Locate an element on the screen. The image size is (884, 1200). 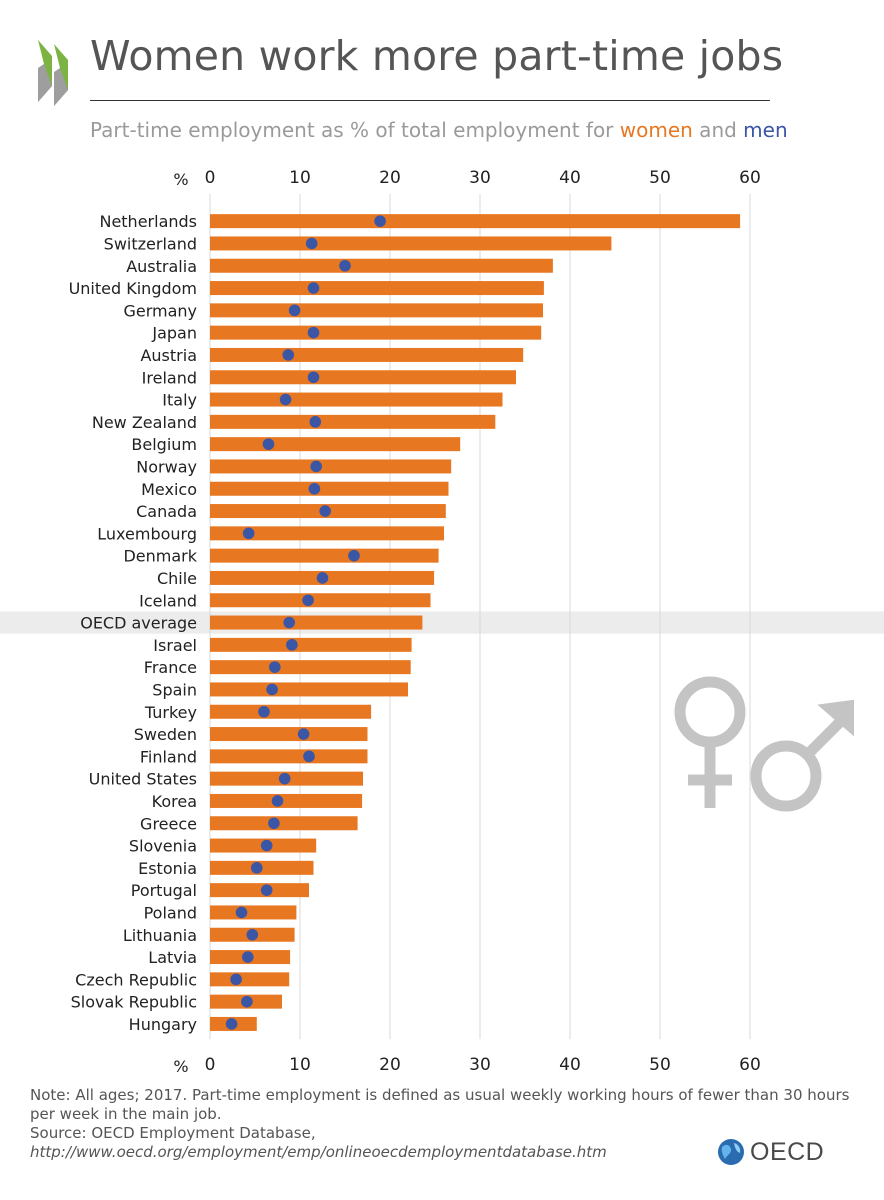
category-label: Germany is located at coordinates (160, 310).